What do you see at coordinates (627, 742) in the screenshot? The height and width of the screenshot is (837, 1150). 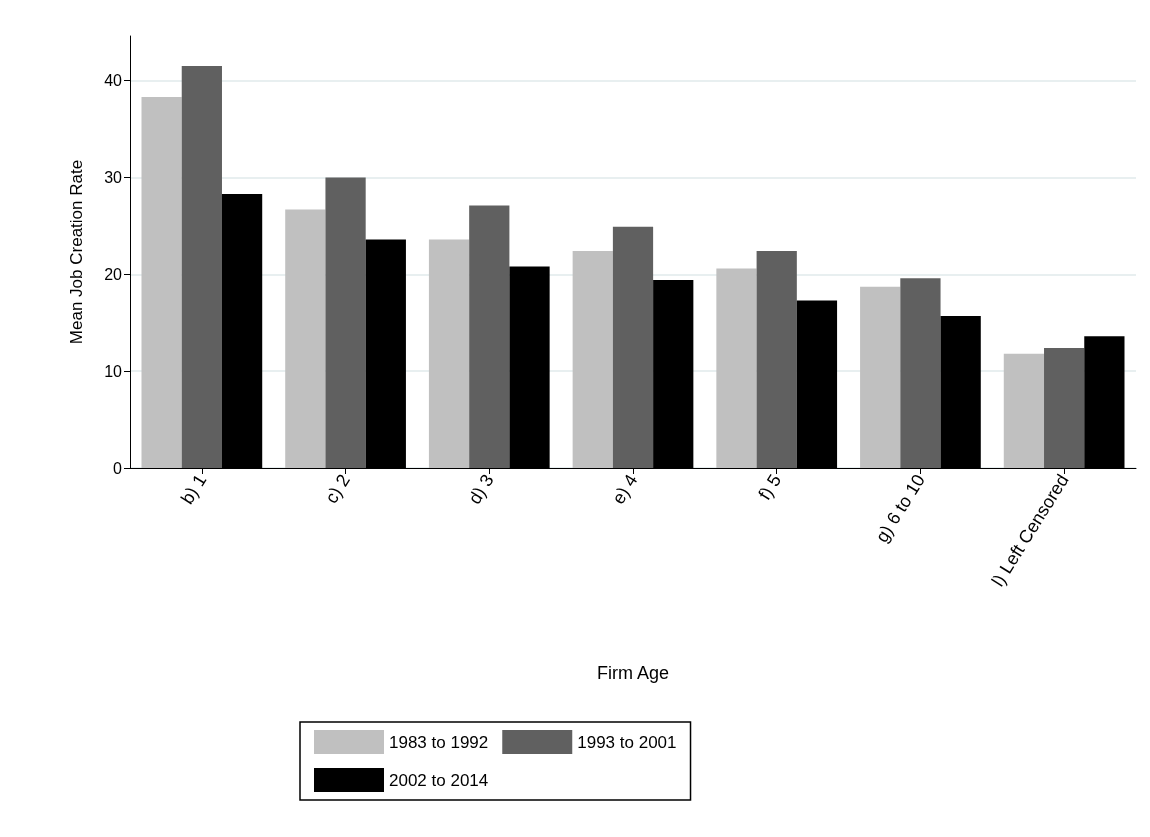 I see `legend-label: 1993 to 2001` at bounding box center [627, 742].